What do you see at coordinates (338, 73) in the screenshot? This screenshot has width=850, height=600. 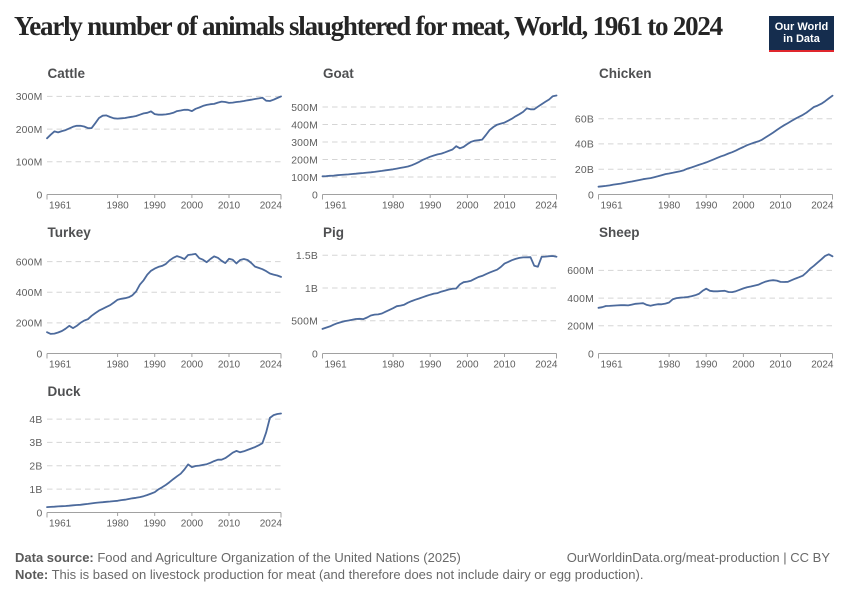 I see `svg-text: Goat` at bounding box center [338, 73].